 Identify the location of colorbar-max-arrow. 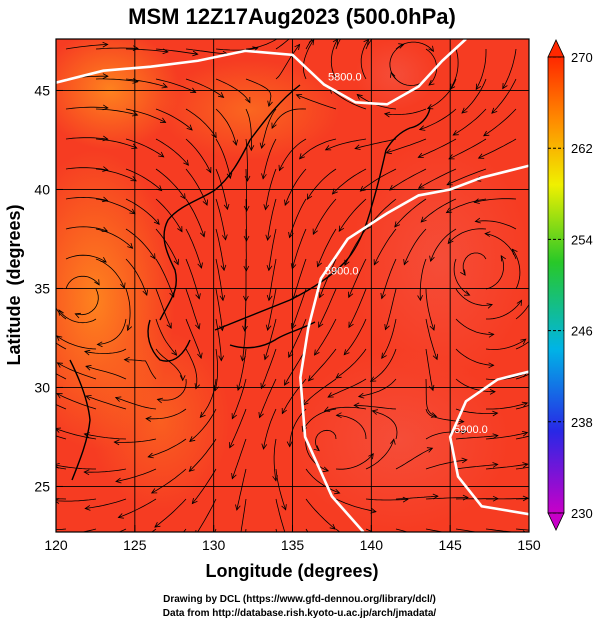
(556, 48).